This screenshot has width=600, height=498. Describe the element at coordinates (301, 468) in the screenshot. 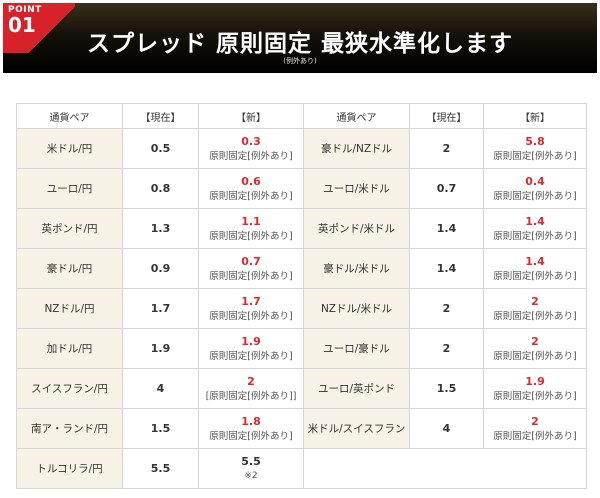

I see `table-row: トルコリラ/円 5.5 5.5 ※2` at that location.